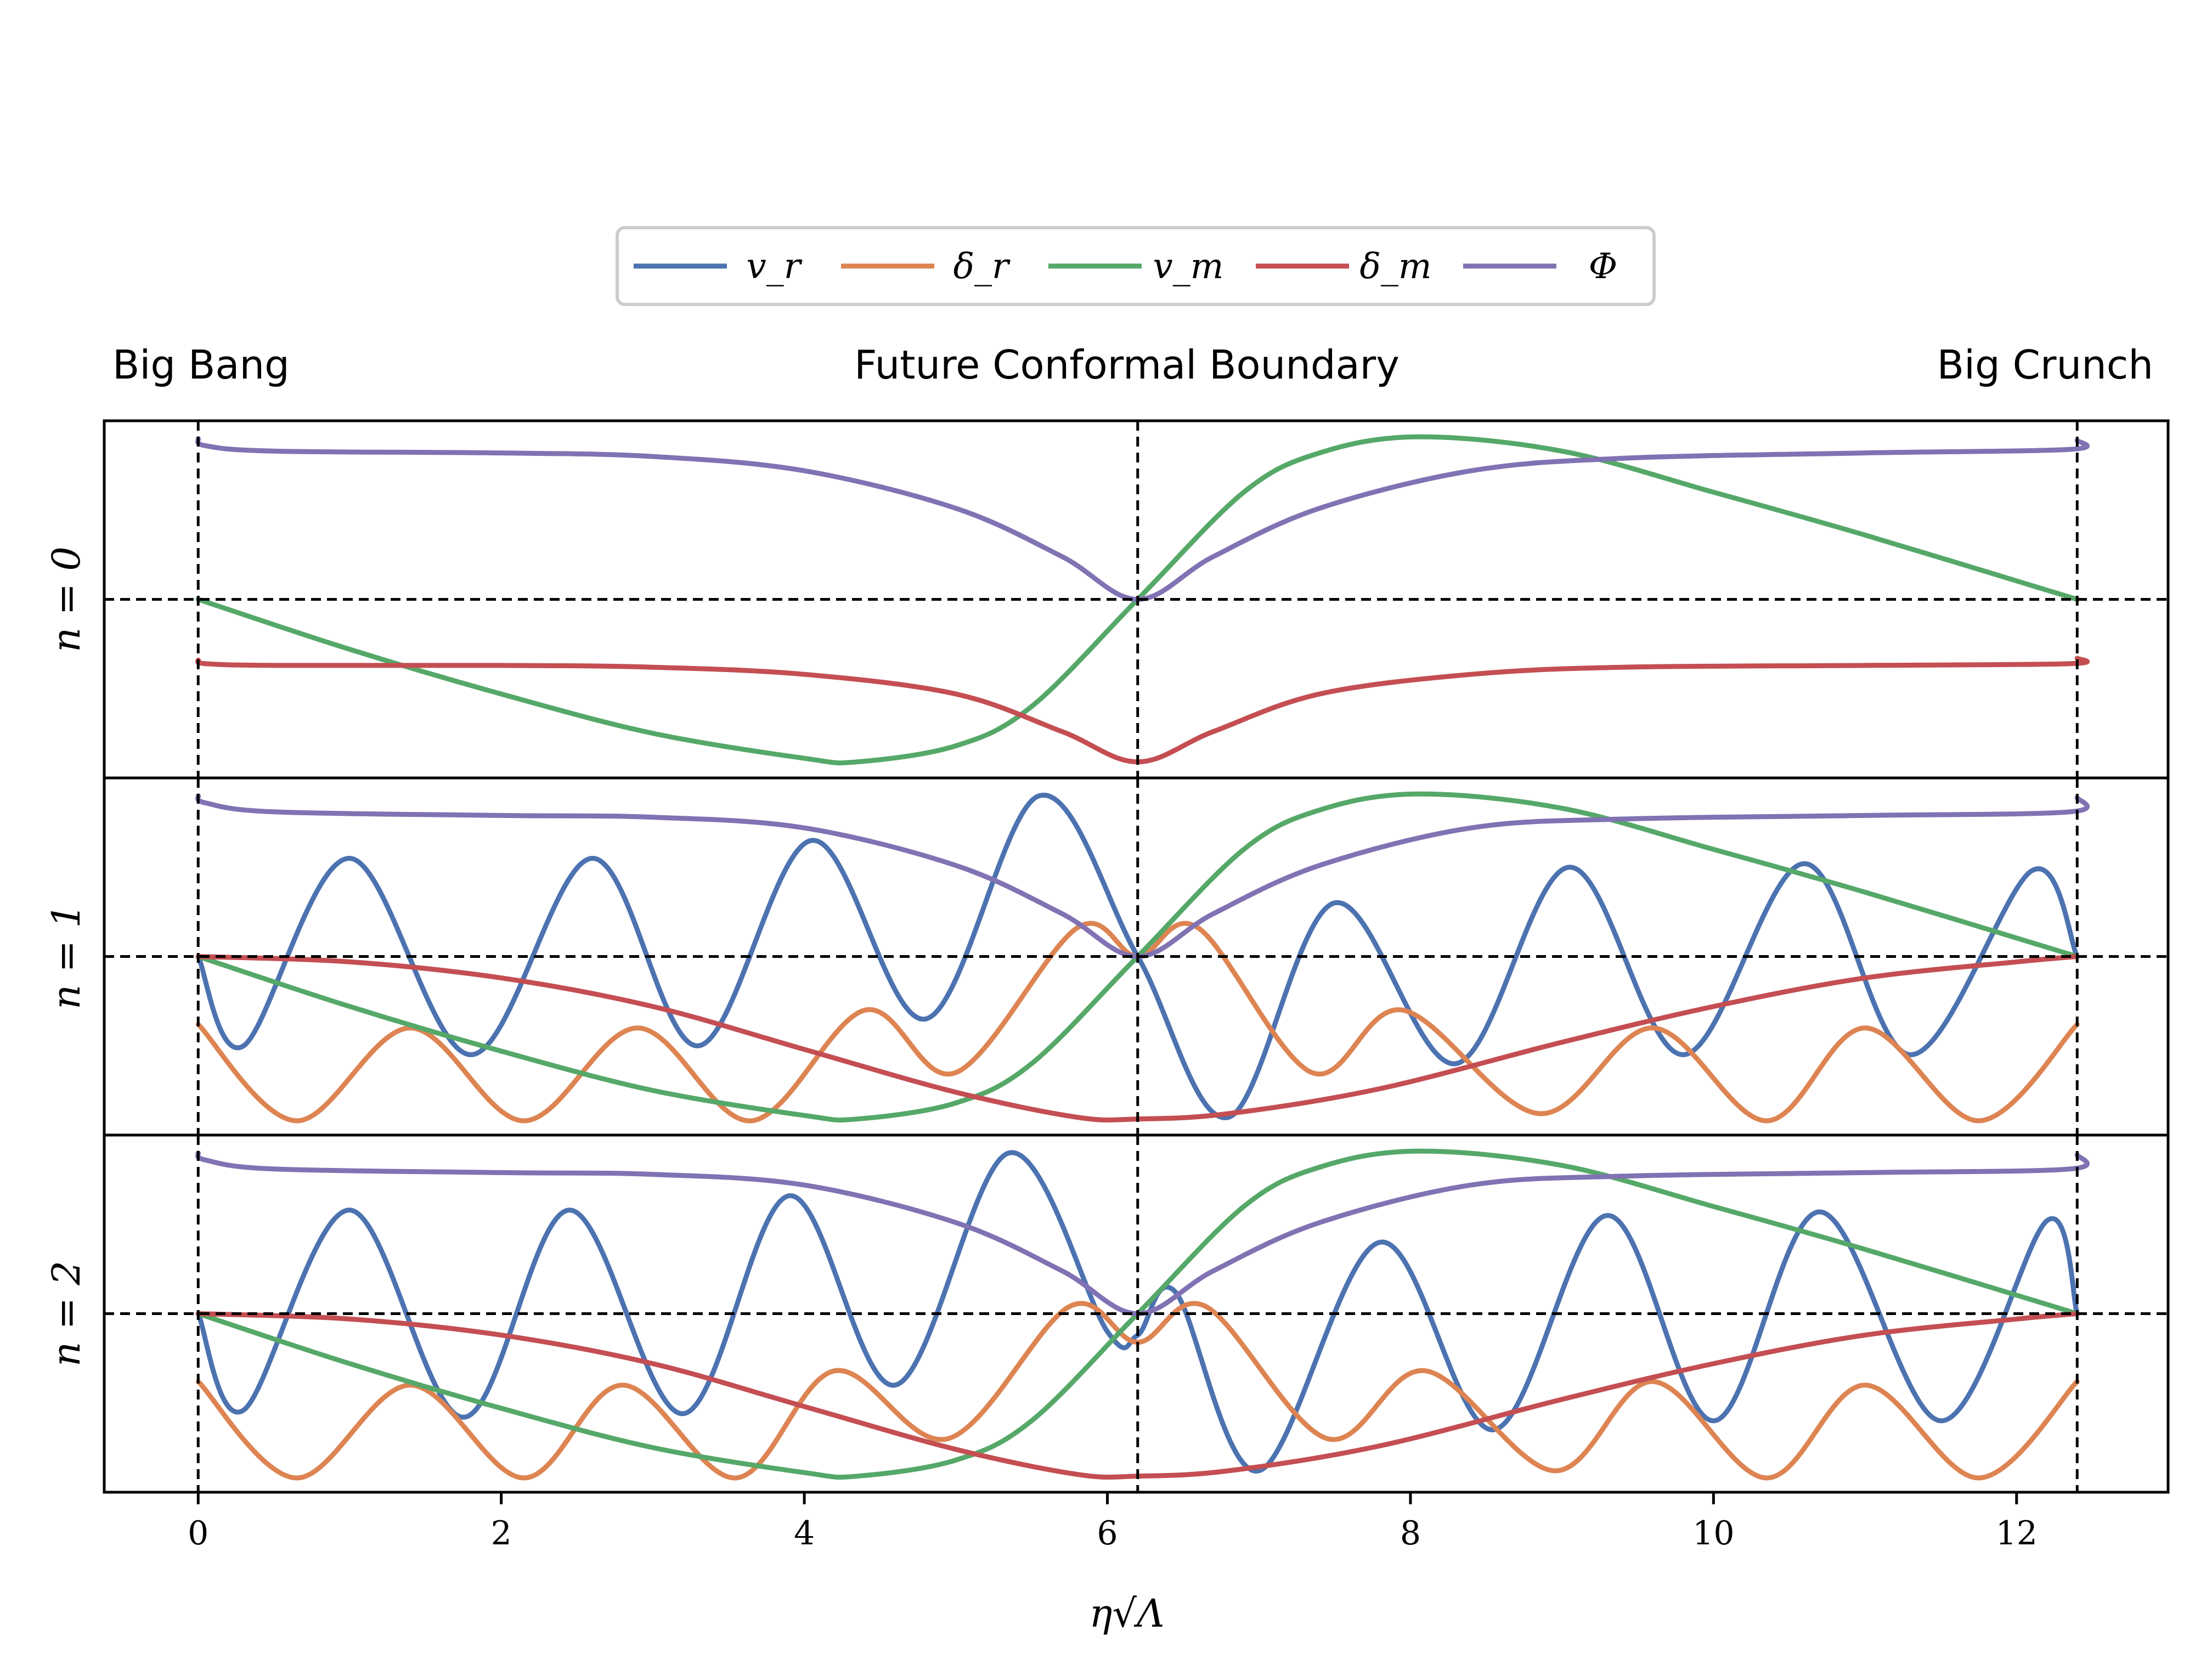  Describe the element at coordinates (66, 957) in the screenshot. I see `y-label-n1: n = 1` at that location.